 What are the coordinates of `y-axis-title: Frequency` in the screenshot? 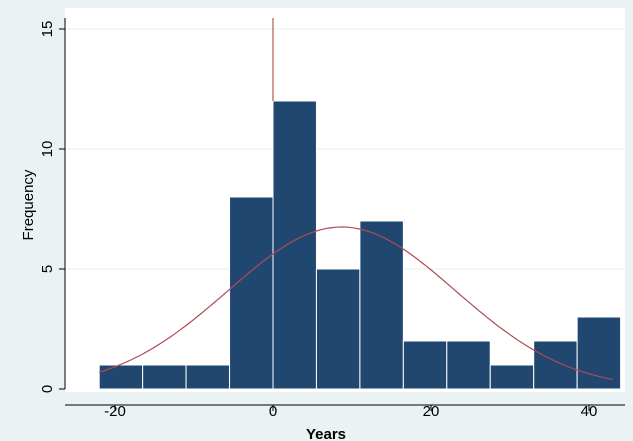 It's located at (28, 204).